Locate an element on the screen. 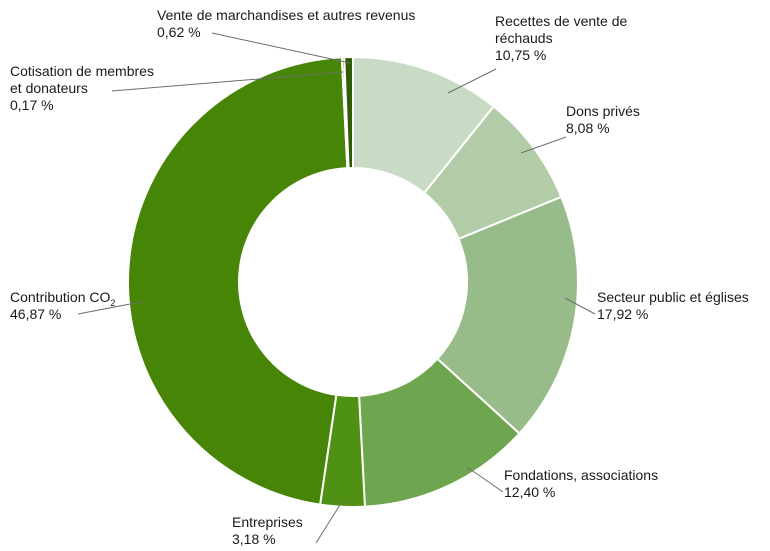 This screenshot has width=770, height=551. slice-label: Entreprises 3,18 % is located at coordinates (267, 530).